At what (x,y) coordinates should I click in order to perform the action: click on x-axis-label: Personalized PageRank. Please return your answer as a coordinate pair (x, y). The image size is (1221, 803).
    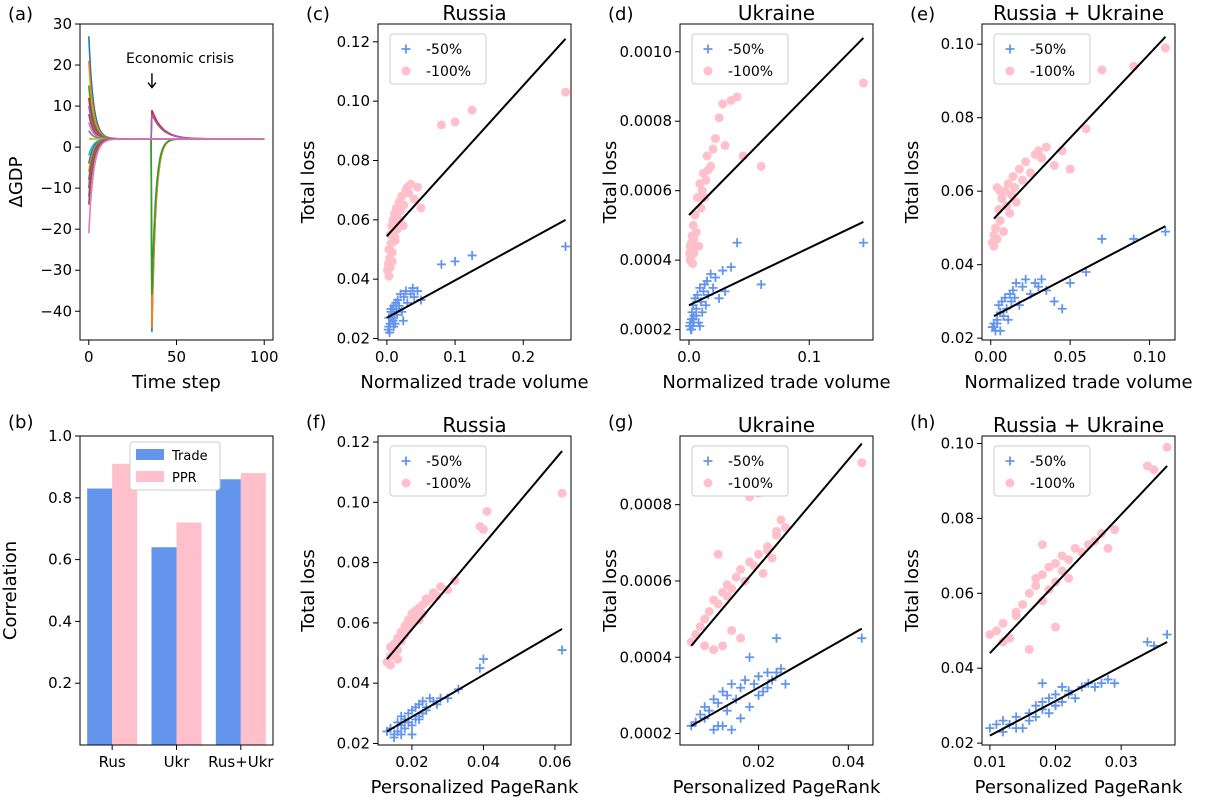
    Looking at the image, I should click on (1079, 787).